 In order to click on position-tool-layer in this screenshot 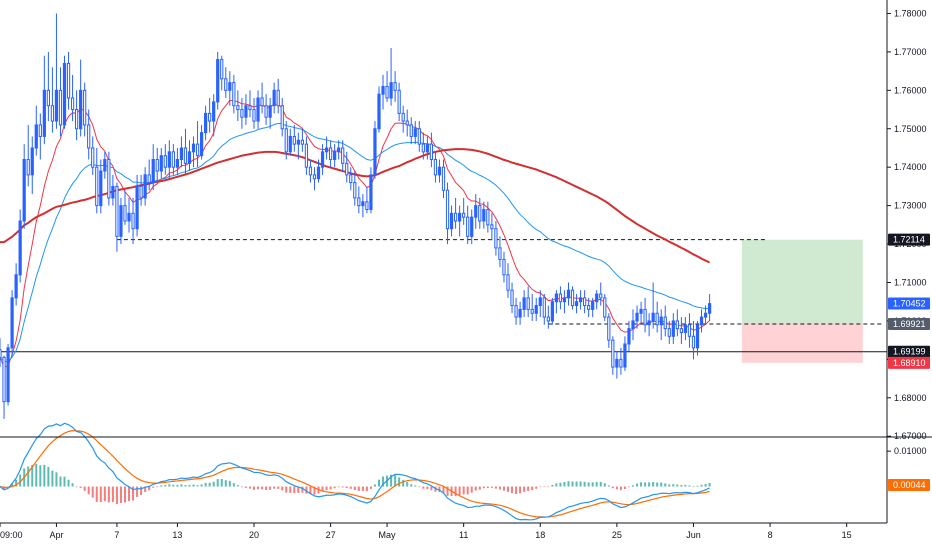, I will do `click(802, 301)`.